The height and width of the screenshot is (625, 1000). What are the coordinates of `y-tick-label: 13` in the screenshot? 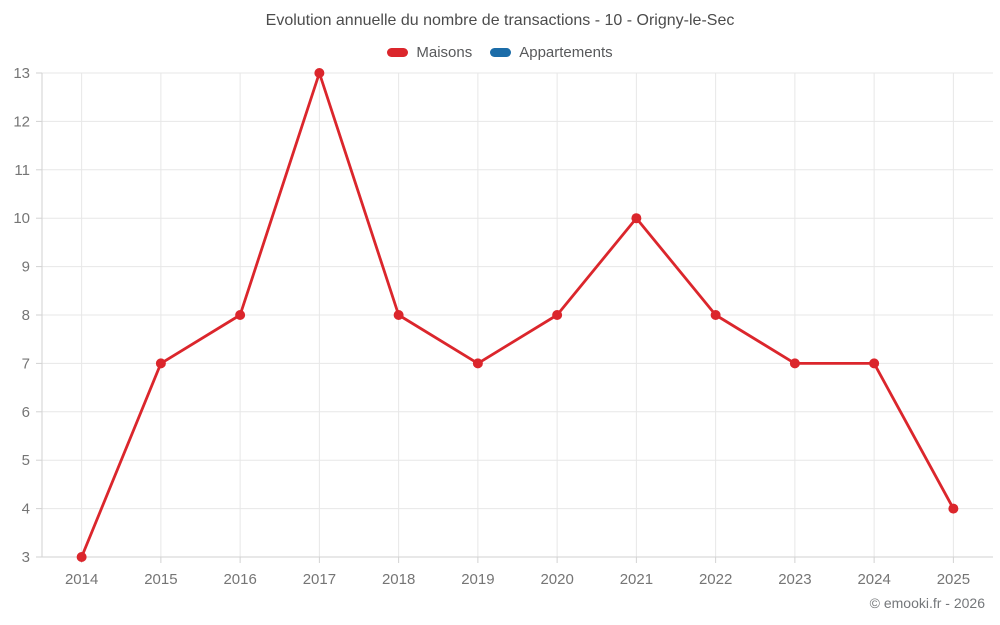 It's located at (21, 73).